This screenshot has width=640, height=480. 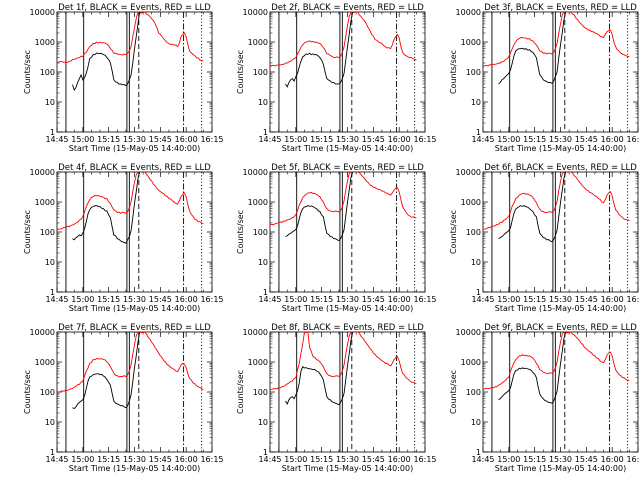 I want to click on x-tick-label: 14:45, so click(x=482, y=139).